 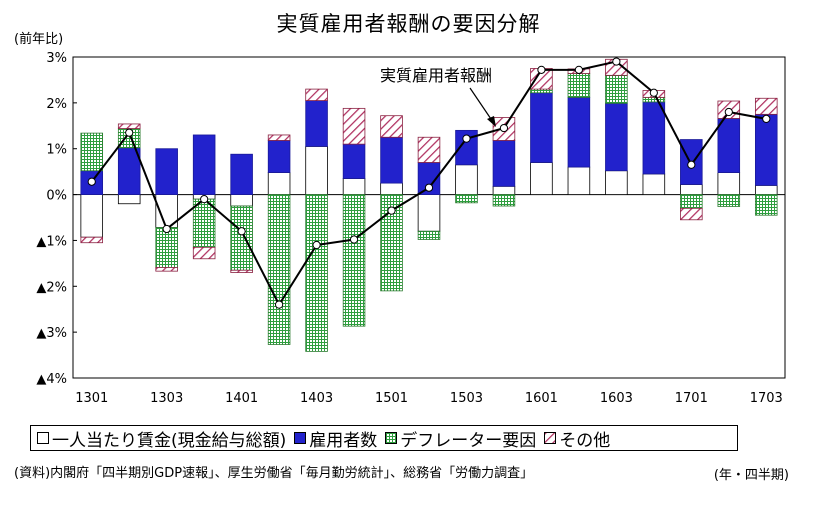 I want to click on legend-item-wage: 一人当たり賃金(現金給与総額), so click(x=161, y=438).